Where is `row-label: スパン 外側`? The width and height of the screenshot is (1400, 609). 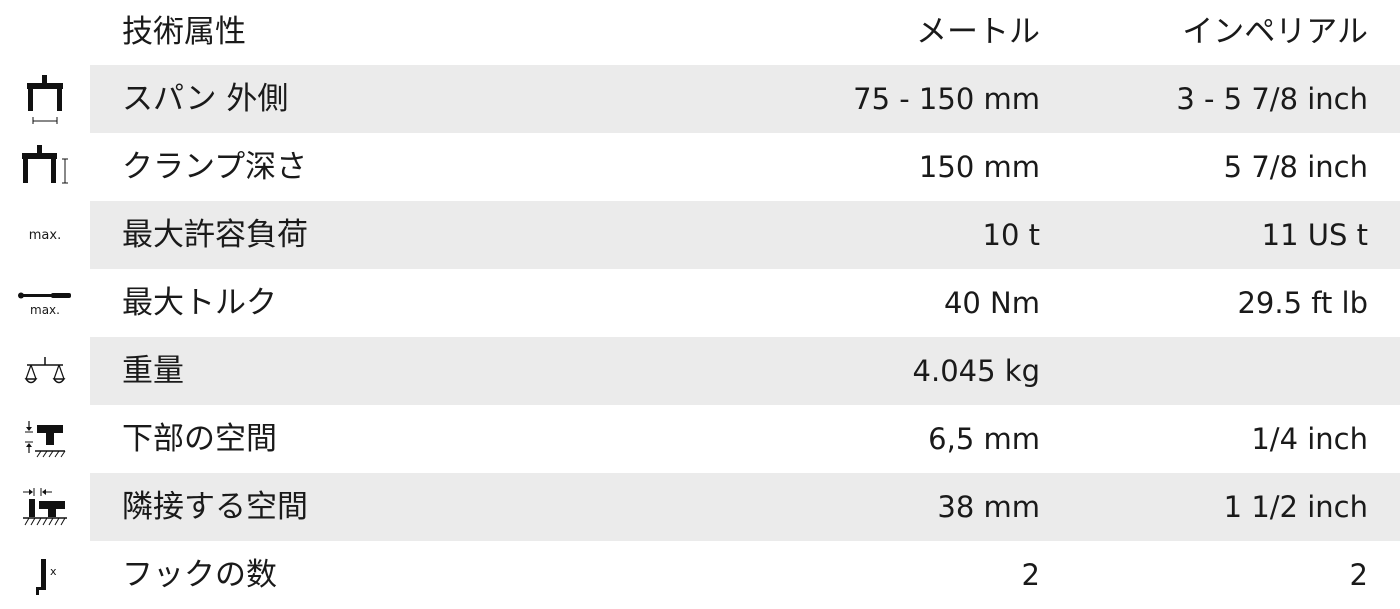
row-label: スパン 外側 is located at coordinates (205, 98).